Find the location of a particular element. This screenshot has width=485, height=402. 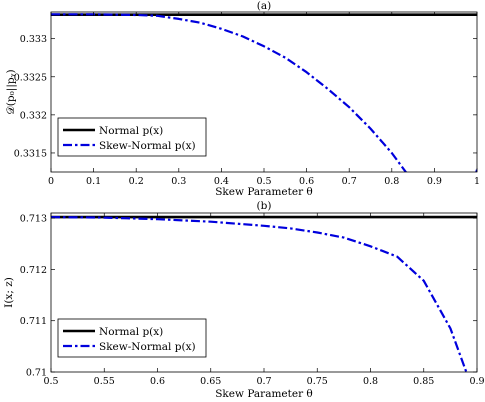

y-tick-label: 0.3315 is located at coordinates (30, 153).